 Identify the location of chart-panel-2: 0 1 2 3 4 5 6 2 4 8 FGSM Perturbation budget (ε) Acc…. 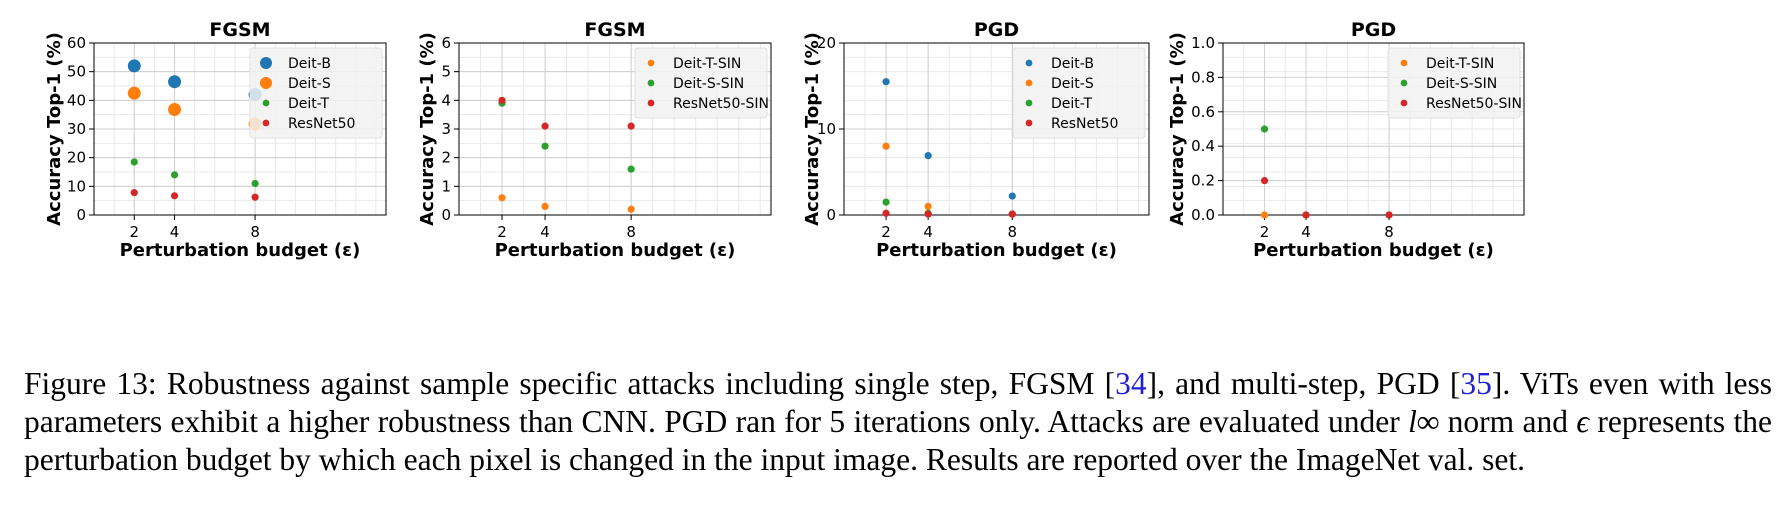
(594, 140).